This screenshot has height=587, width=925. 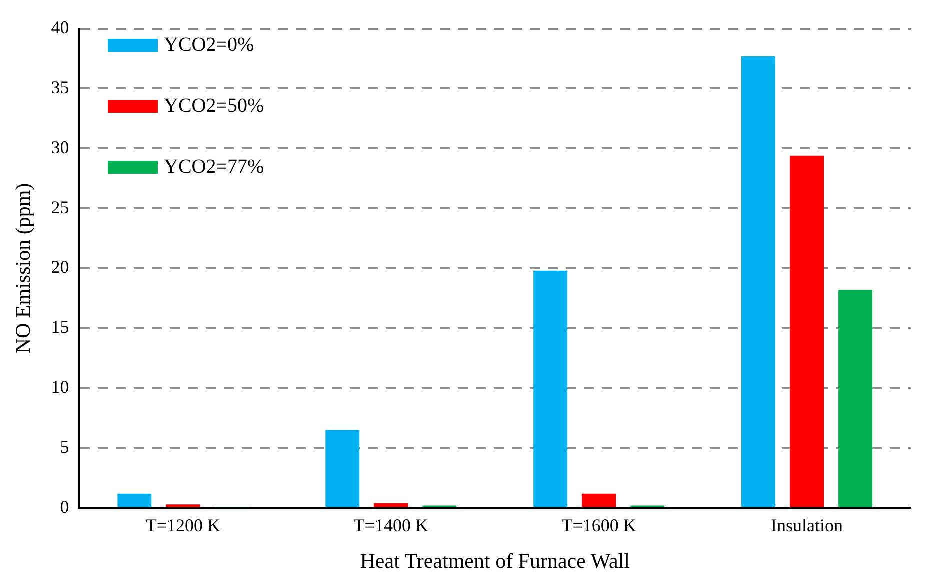 I want to click on x-tick-label: T=1600 K, so click(x=599, y=526).